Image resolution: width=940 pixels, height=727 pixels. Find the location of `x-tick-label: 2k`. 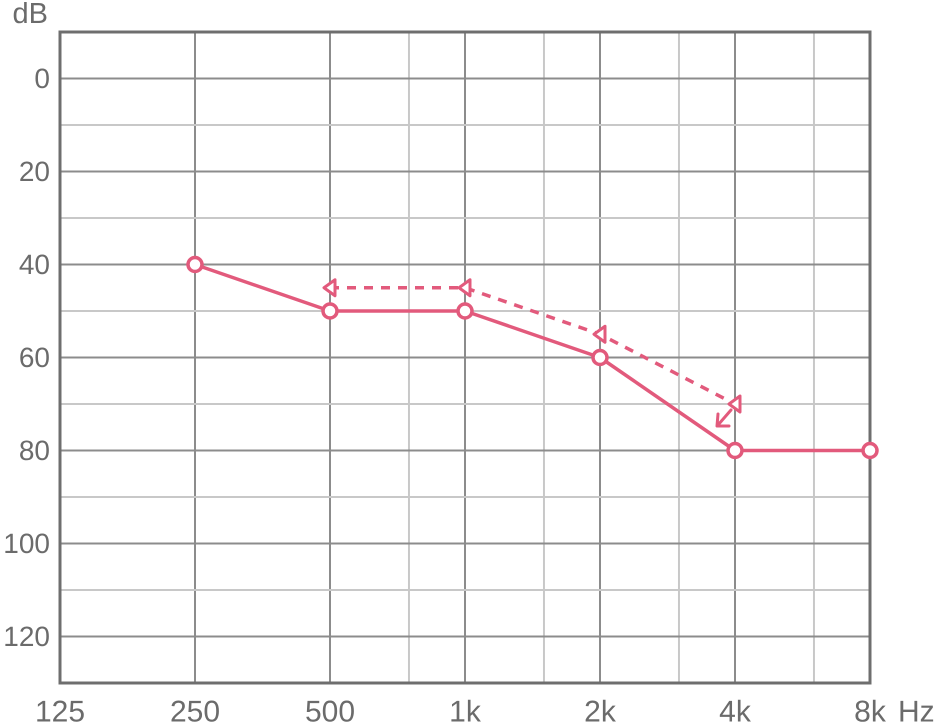

x-tick-label: 2k is located at coordinates (600, 711).